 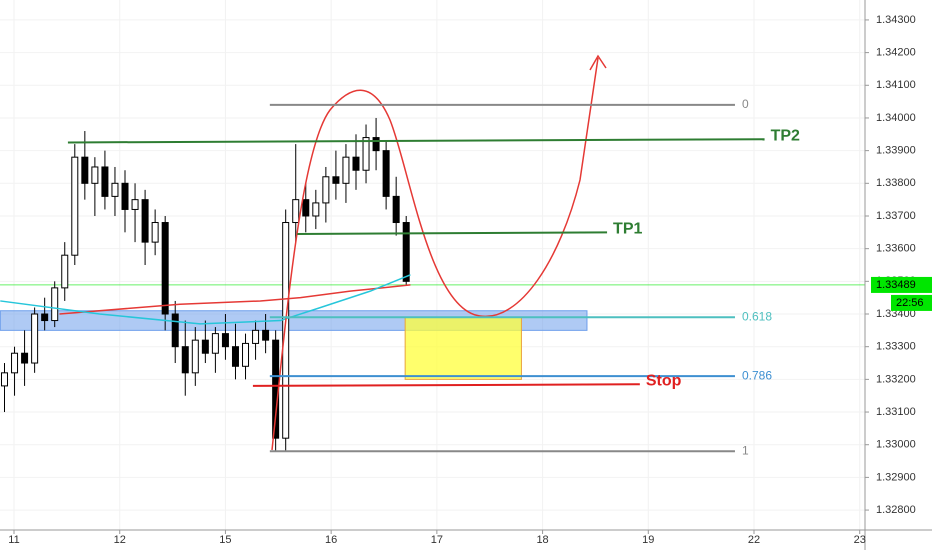 I want to click on level-label: TP1, so click(x=627, y=229).